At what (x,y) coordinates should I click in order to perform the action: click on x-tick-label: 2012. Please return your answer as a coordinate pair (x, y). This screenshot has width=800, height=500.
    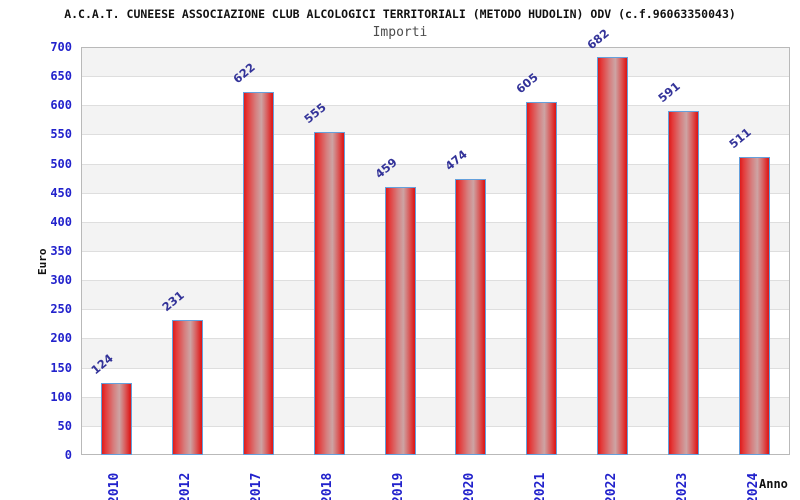
    Looking at the image, I should click on (186, 486).